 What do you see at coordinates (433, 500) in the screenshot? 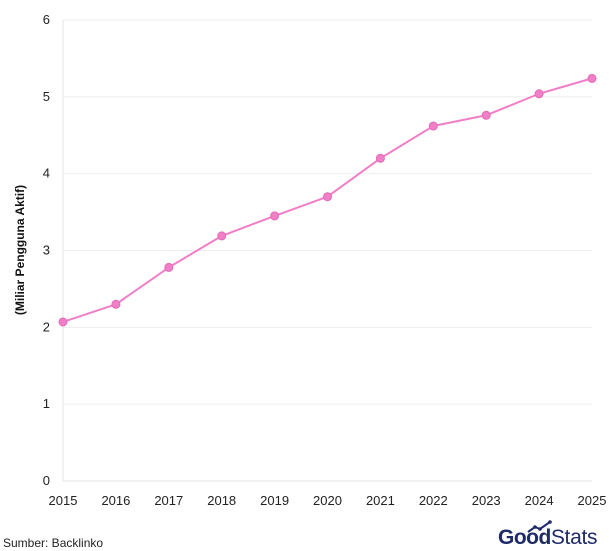
I see `x-tick-label: 2022` at bounding box center [433, 500].